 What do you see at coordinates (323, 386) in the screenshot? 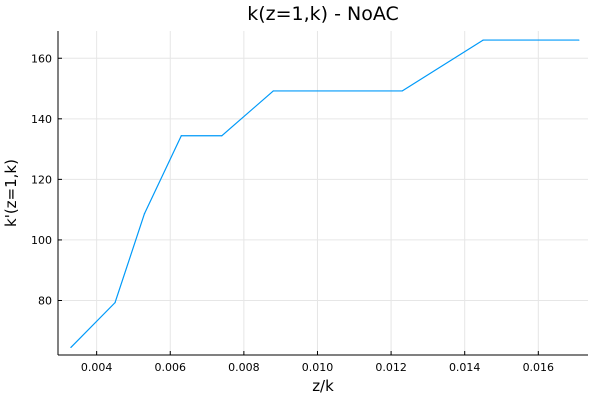
I see `x-axis-label: z/k` at bounding box center [323, 386].